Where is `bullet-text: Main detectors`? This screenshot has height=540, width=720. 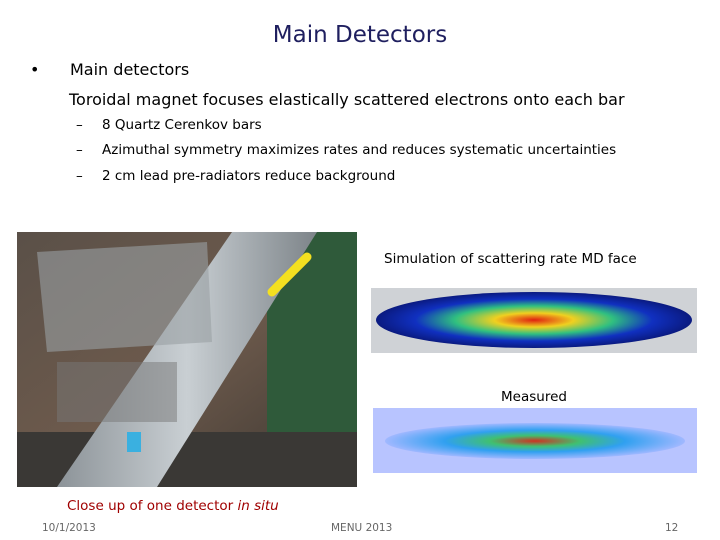
bullet-text: Main detectors is located at coordinates (130, 69).